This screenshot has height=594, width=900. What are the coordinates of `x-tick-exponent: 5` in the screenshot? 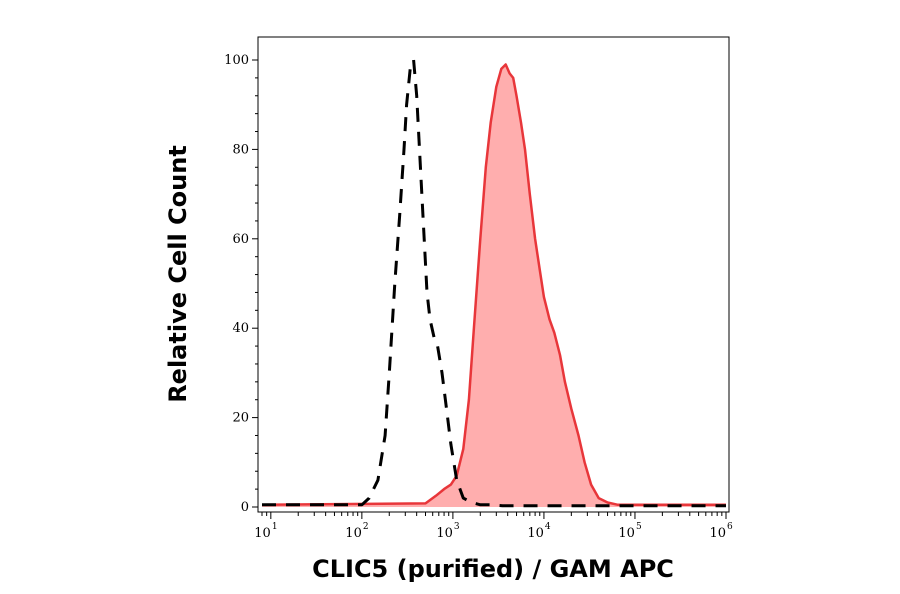 It's located at (639, 527).